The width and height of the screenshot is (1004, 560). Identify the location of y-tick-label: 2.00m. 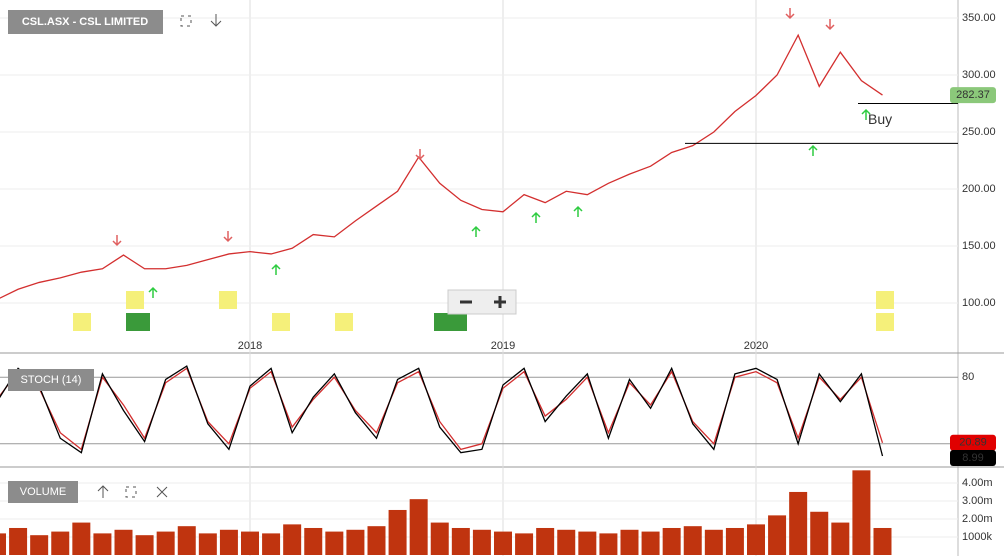
(977, 519).